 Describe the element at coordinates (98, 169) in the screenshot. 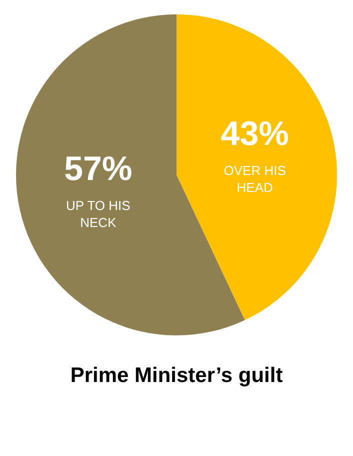

I see `data-label: 57%` at that location.